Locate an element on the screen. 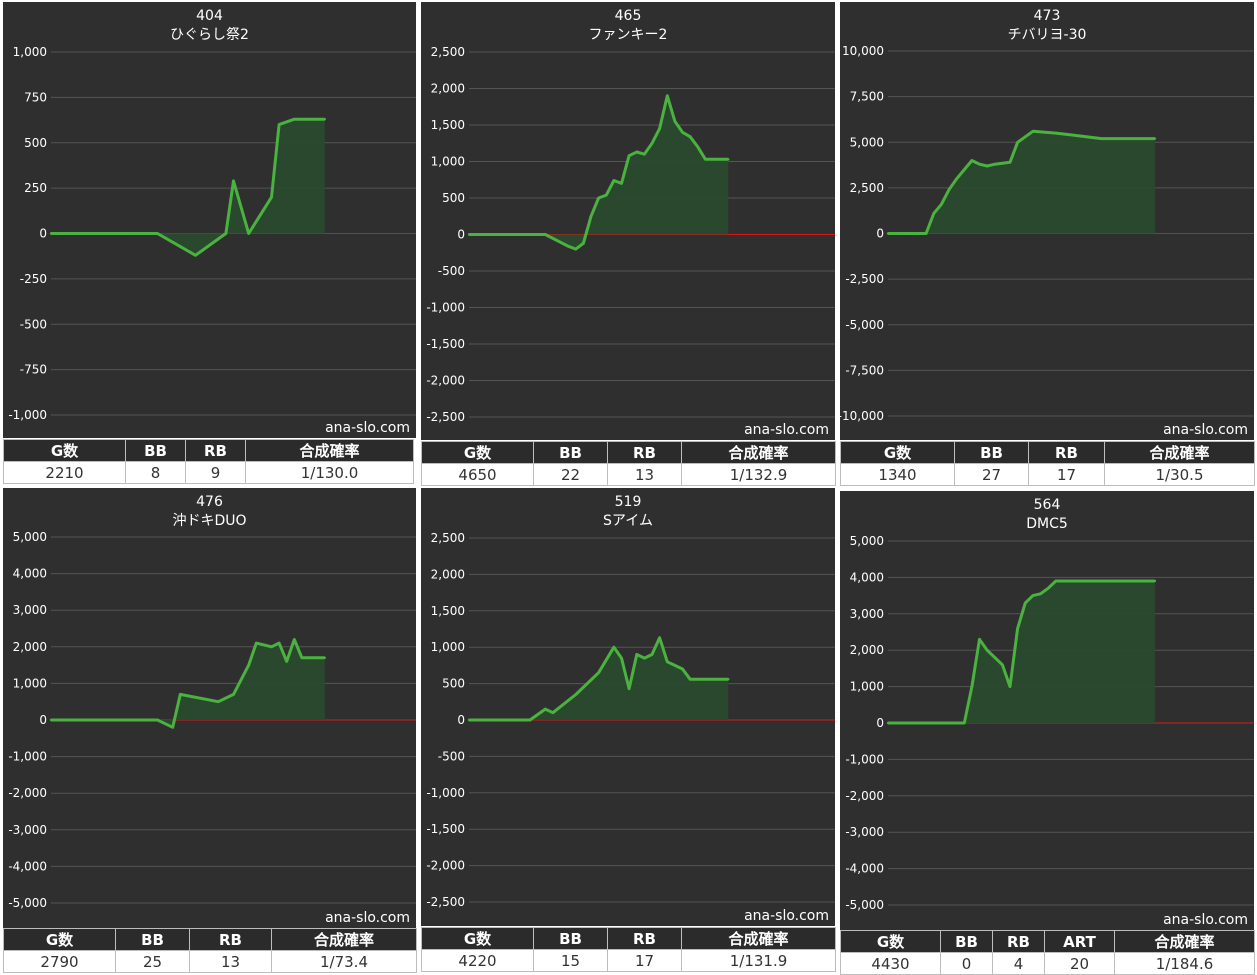 This screenshot has height=975, width=1257. stats-value: 1340 is located at coordinates (897, 474).